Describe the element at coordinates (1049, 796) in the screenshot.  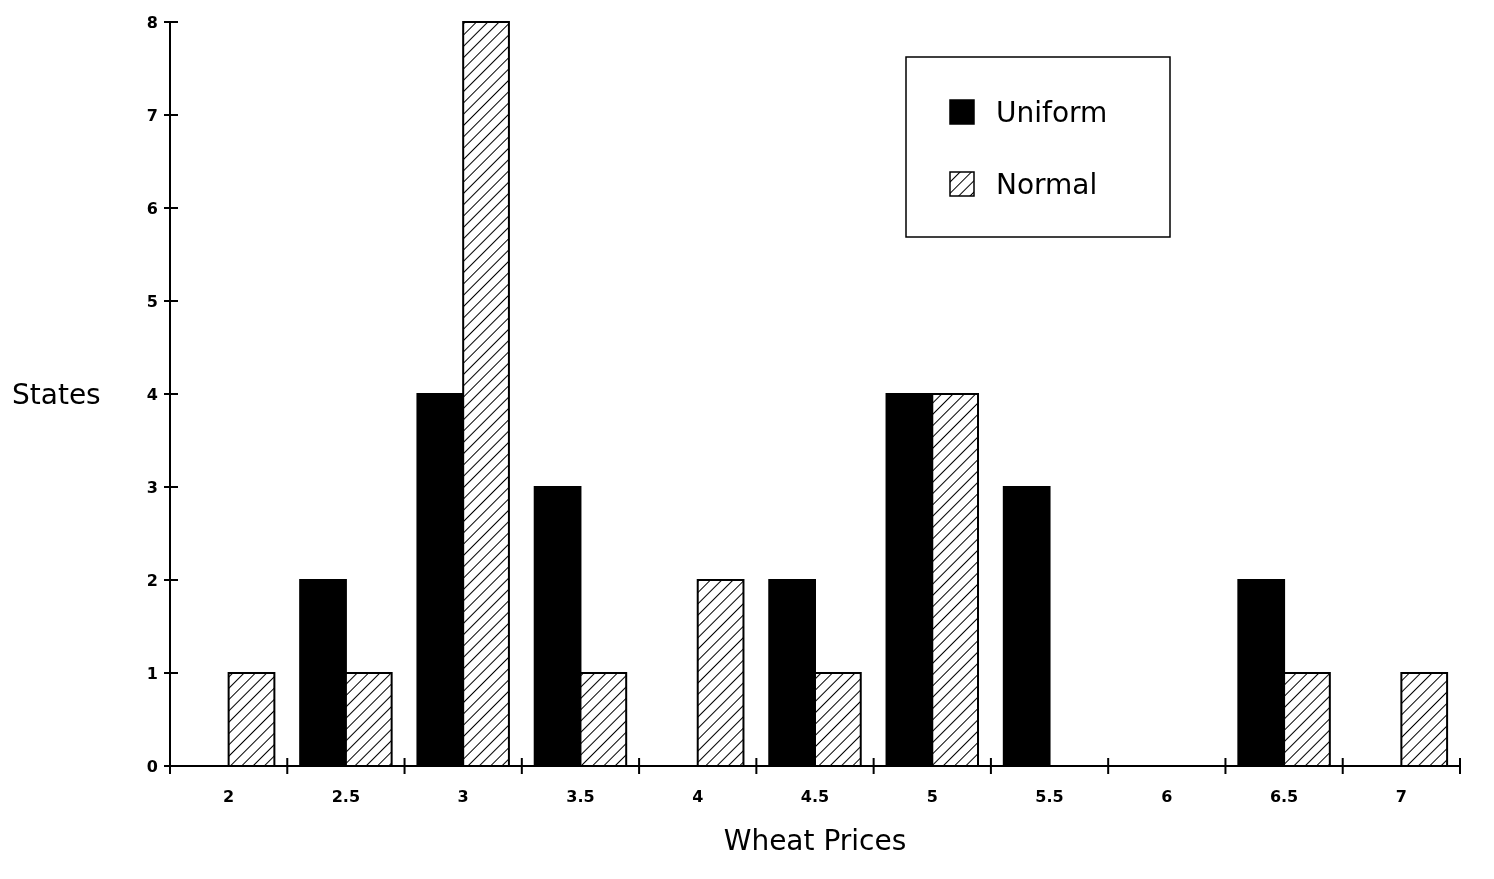
I see `x-tick-label: 5.5` at that location.